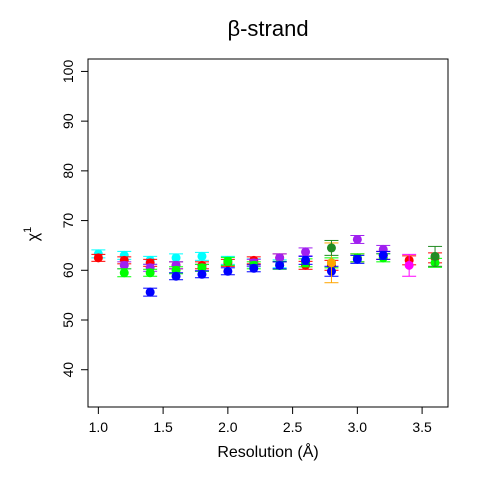 The width and height of the screenshot is (480, 480). Describe the element at coordinates (68, 171) in the screenshot. I see `y-tick-label: 80` at that location.